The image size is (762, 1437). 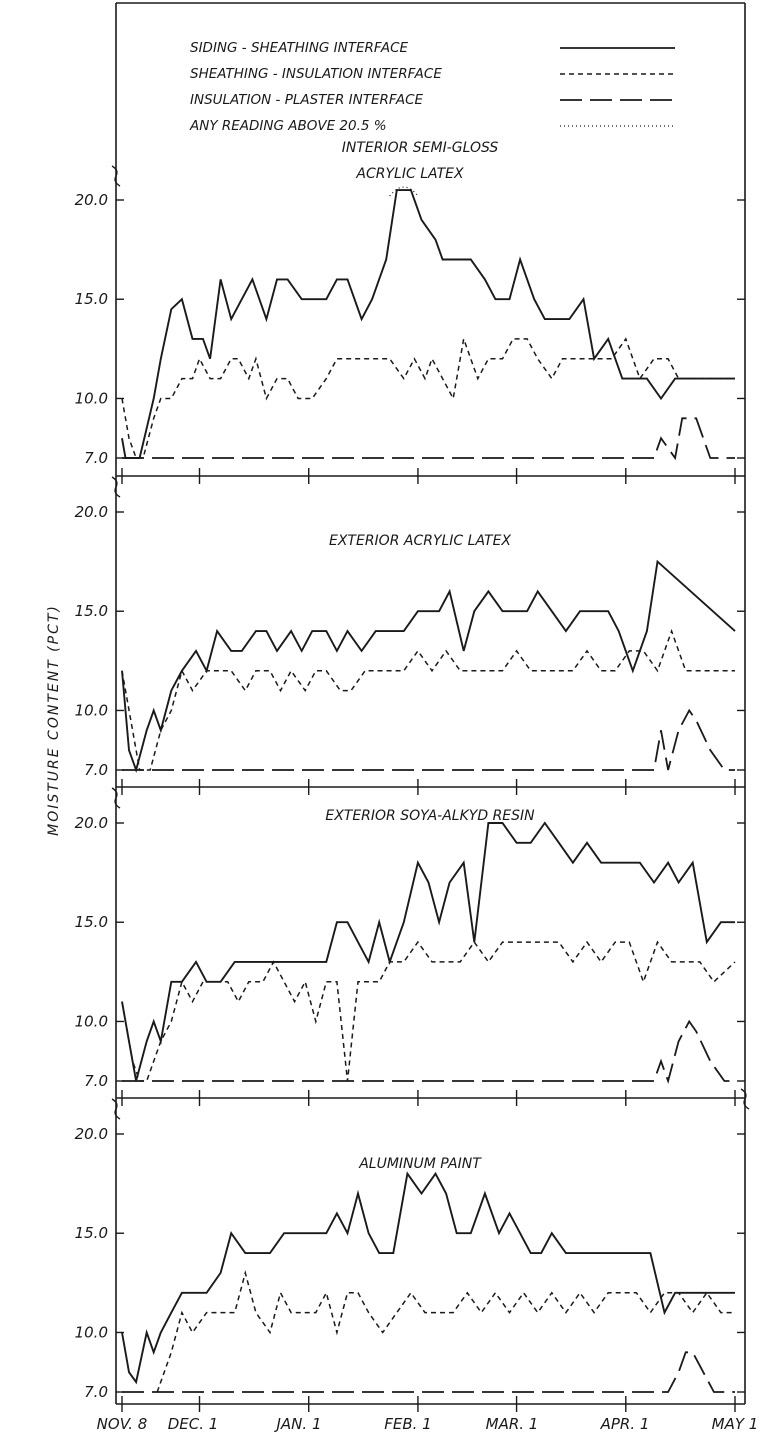 I want to click on legend-label-sheathing-insulation: SHEATHING - INSULATION INTERFACE, so click(x=316, y=74).